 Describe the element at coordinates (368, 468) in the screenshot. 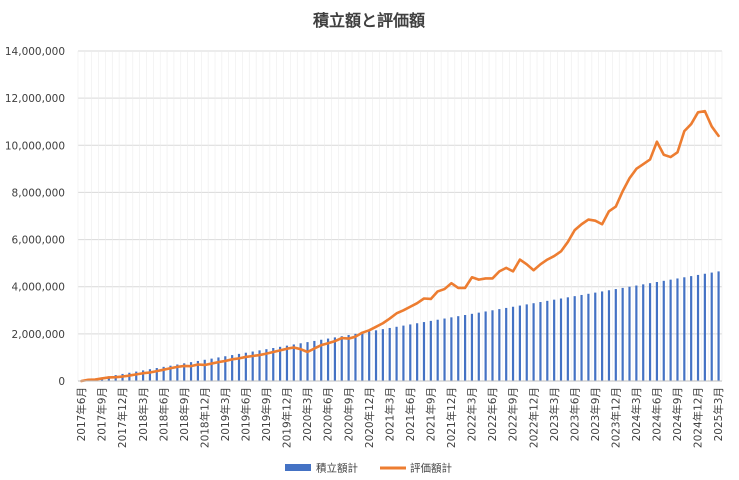

I see `legend: 積立額計 評価額計` at that location.